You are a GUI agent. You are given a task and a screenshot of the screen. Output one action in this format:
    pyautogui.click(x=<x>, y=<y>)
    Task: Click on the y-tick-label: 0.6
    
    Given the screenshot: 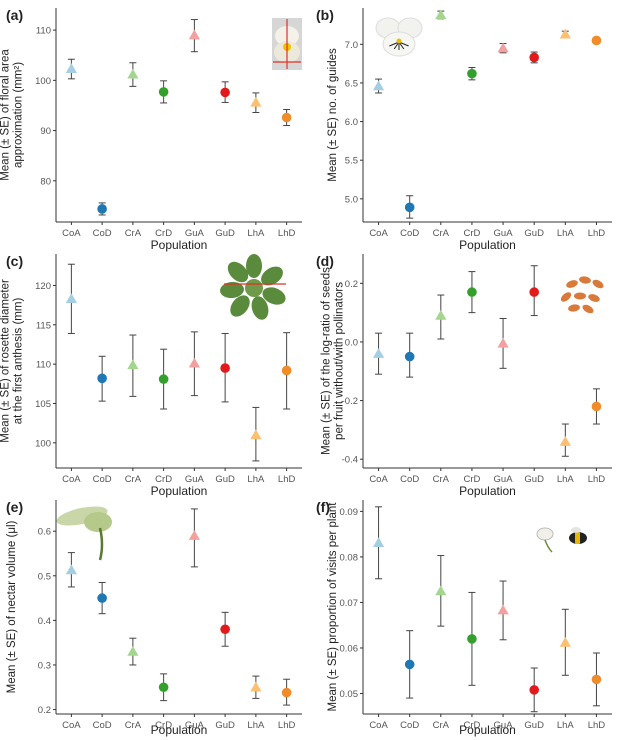 What is the action you would take?
    pyautogui.click(x=44, y=532)
    